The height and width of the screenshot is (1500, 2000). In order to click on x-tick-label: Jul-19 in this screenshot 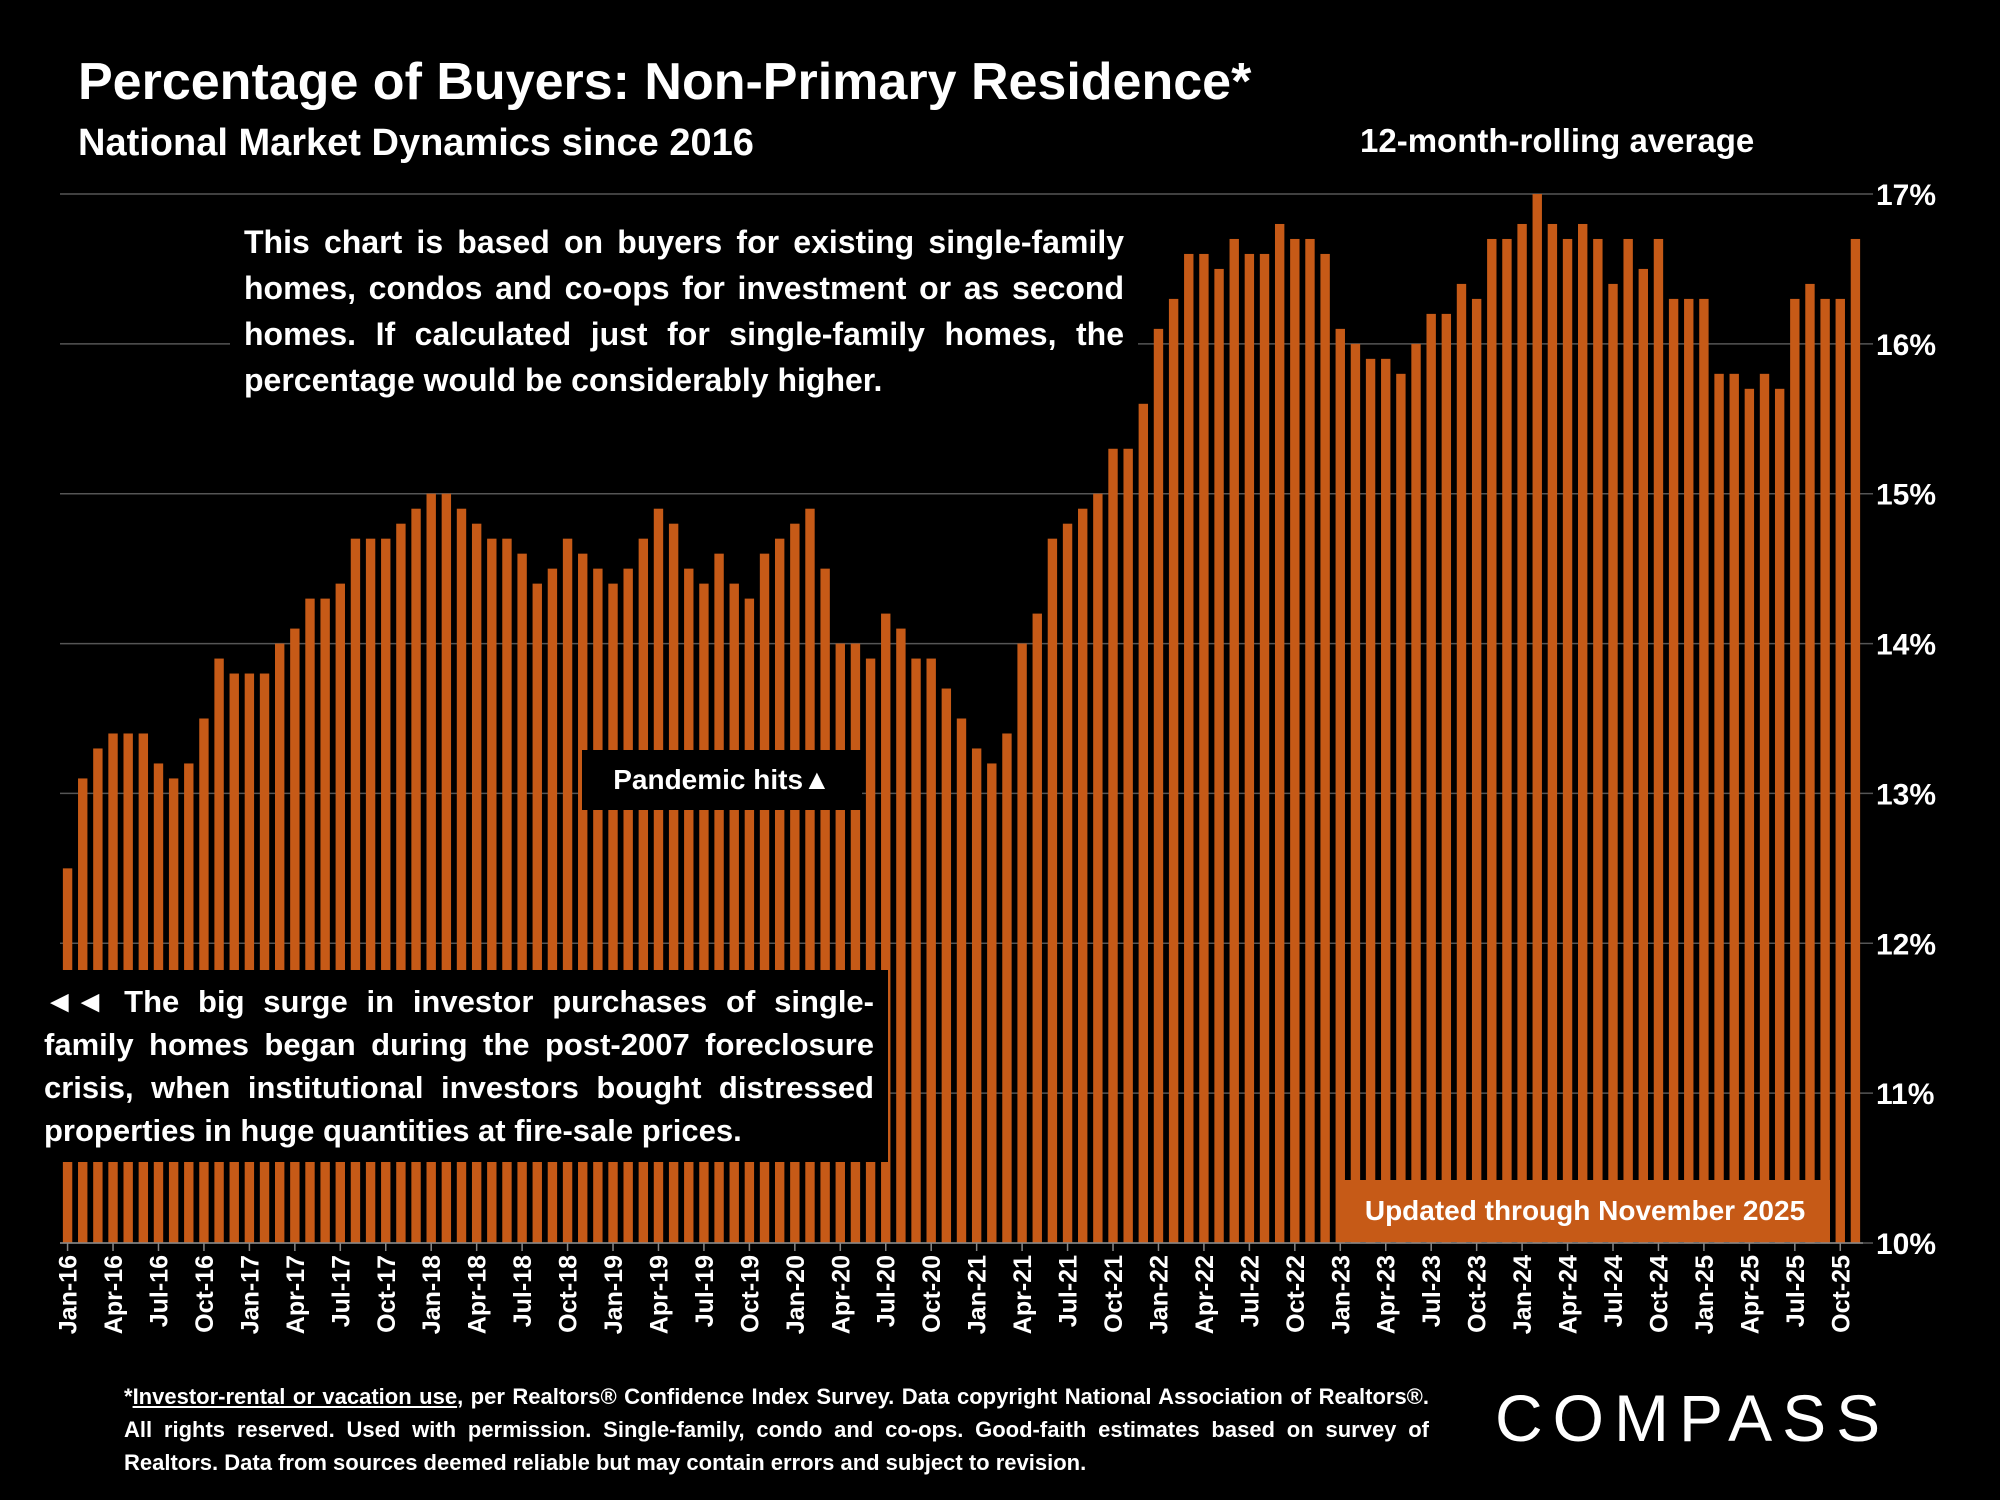, I will do `click(705, 1291)`.